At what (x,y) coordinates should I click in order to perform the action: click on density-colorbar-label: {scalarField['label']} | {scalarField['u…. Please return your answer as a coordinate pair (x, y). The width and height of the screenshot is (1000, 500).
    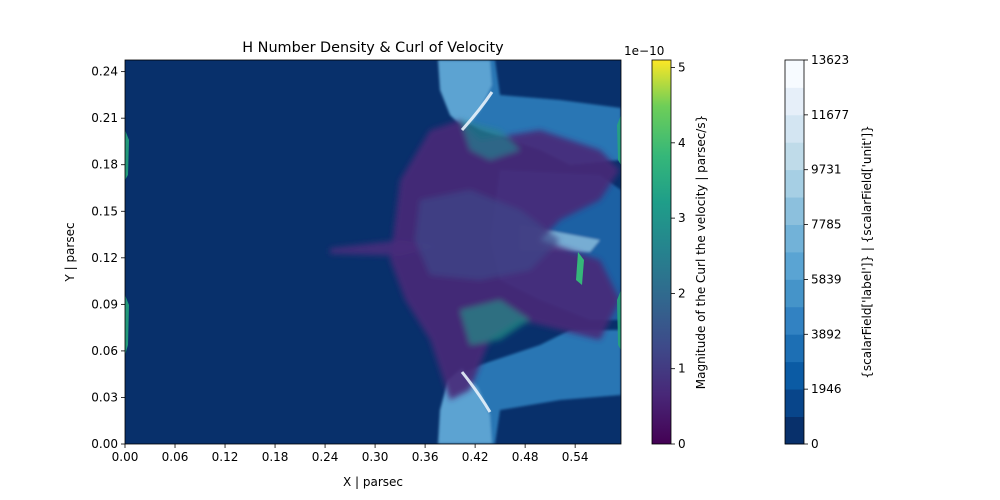
    Looking at the image, I should click on (867, 251).